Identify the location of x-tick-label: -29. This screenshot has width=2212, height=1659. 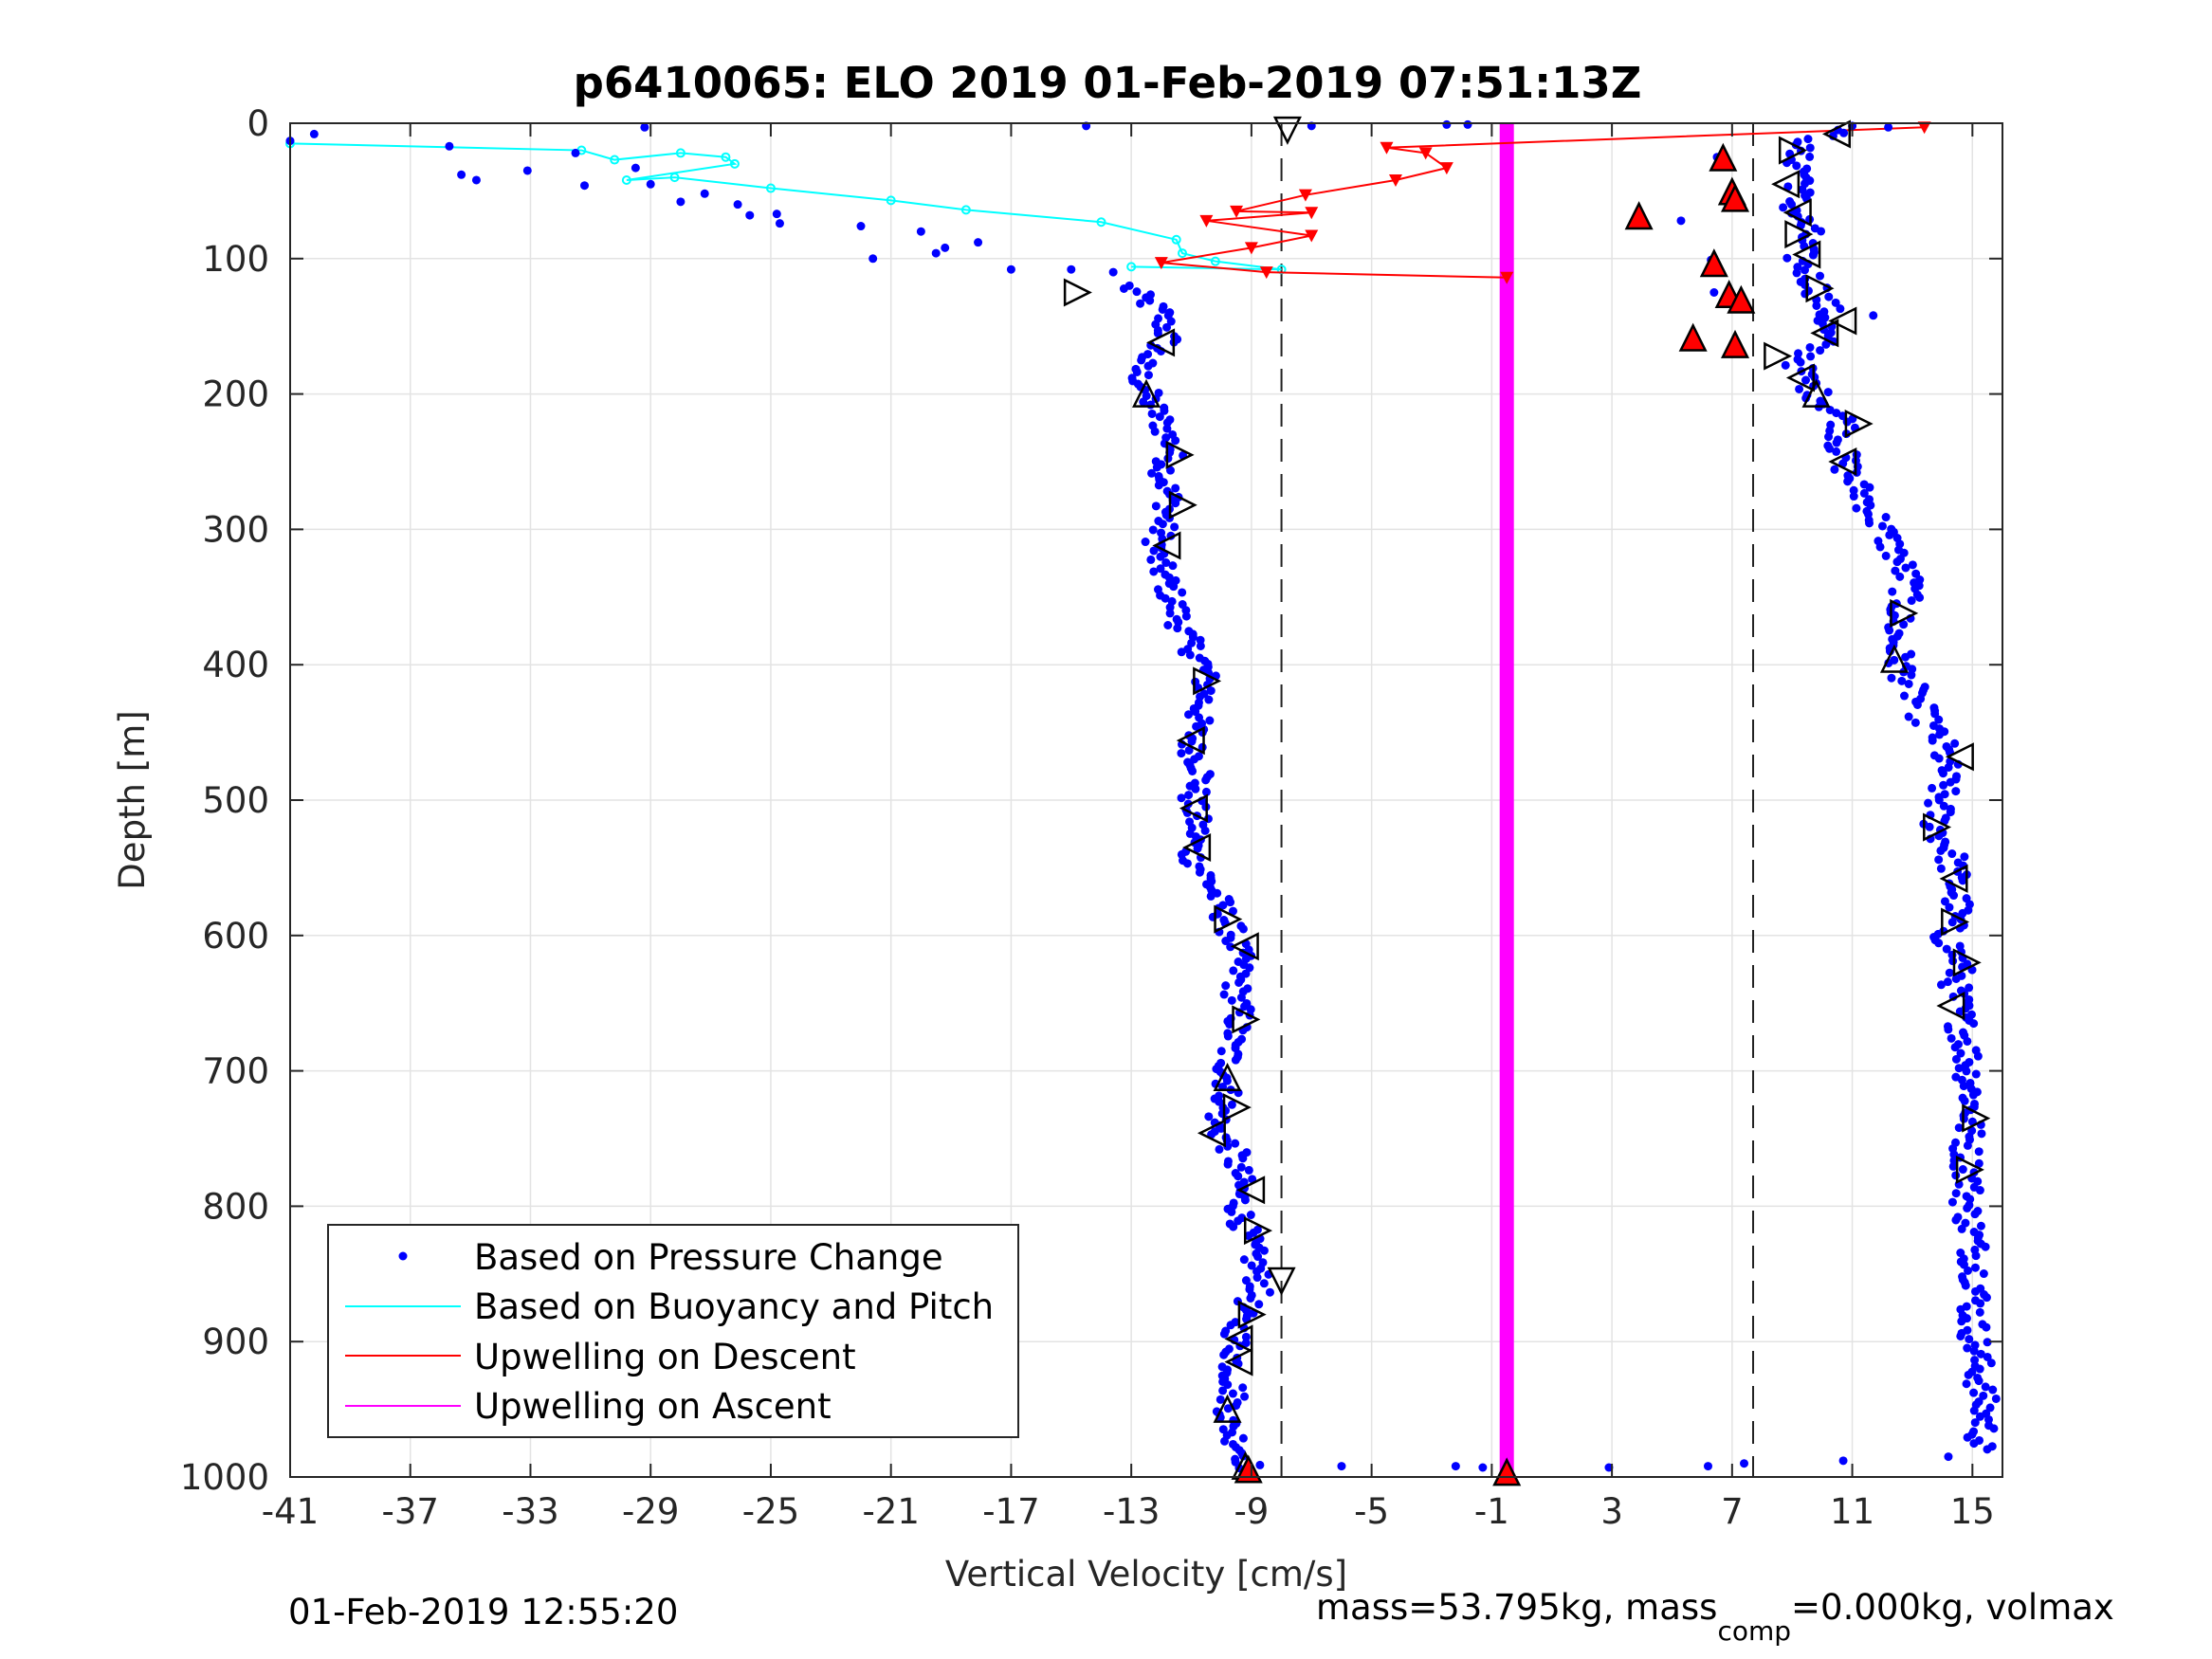
(650, 1511).